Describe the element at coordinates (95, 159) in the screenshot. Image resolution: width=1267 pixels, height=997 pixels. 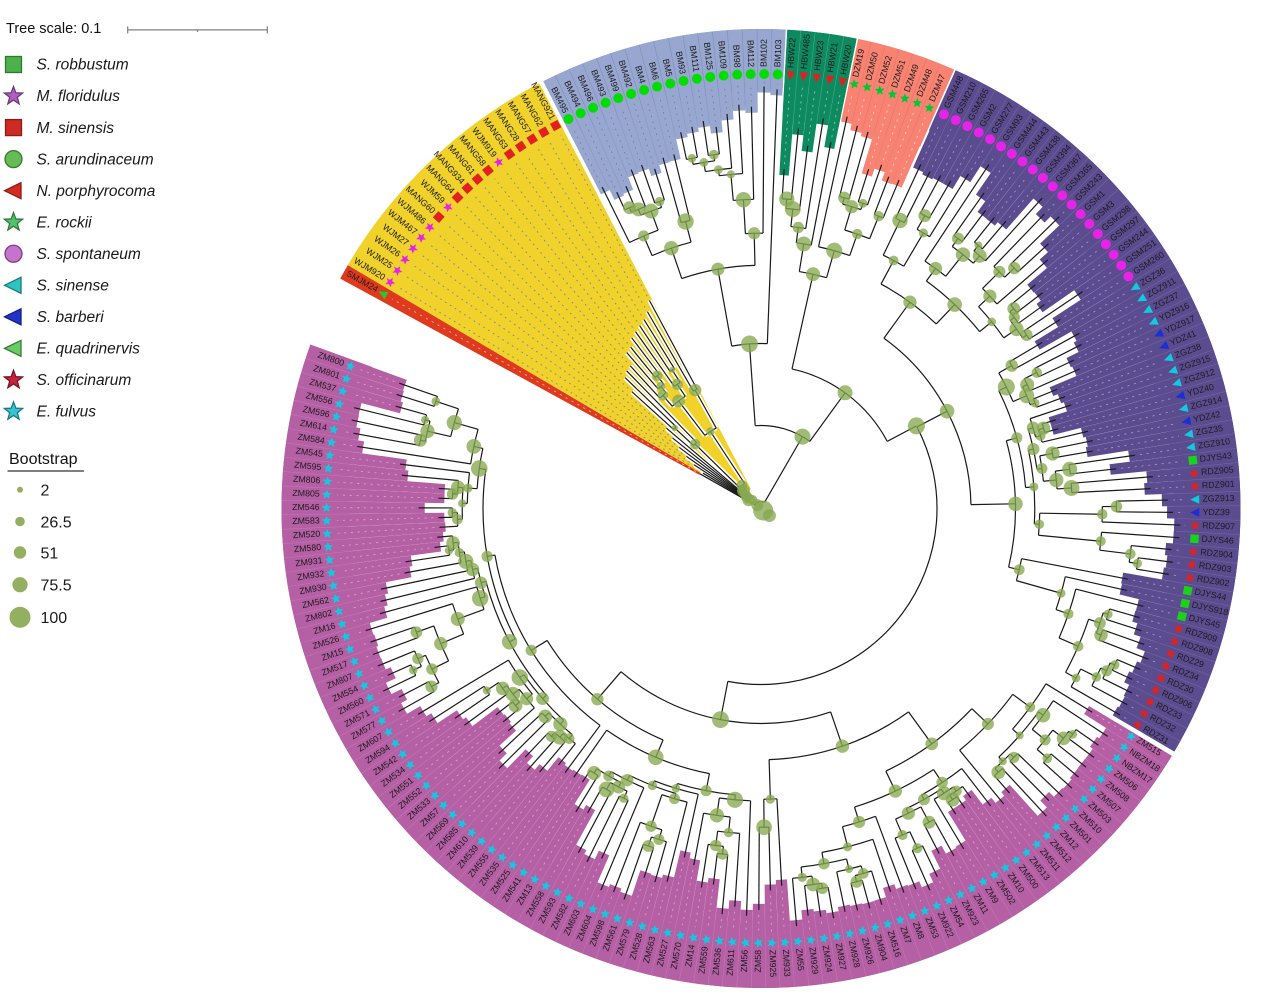
I see `svg-text: S. arundinaceum` at that location.